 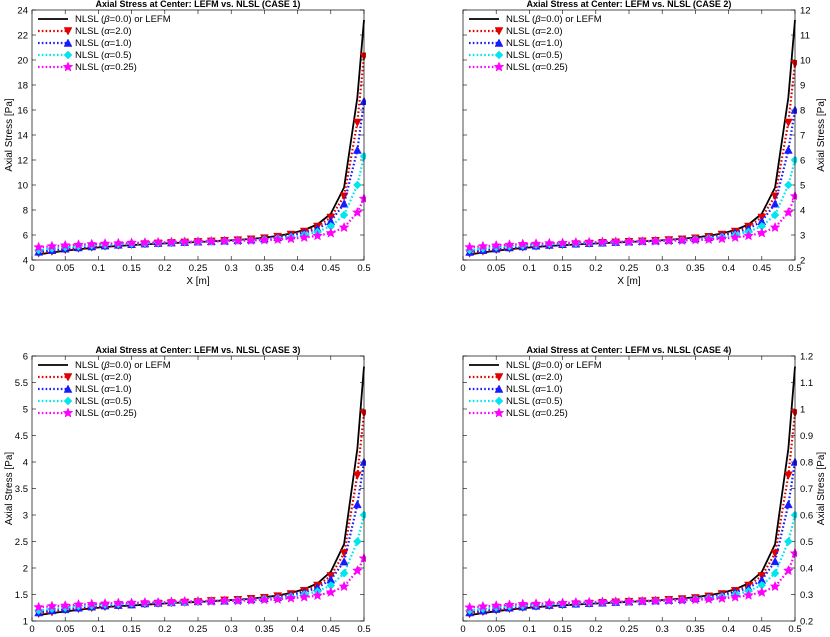 I want to click on series-1-point, so click(x=357, y=475).